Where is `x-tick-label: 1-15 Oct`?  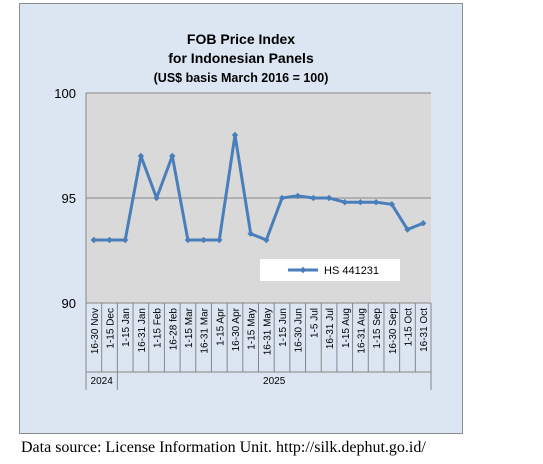 x-tick-label: 1-15 Oct is located at coordinates (408, 327).